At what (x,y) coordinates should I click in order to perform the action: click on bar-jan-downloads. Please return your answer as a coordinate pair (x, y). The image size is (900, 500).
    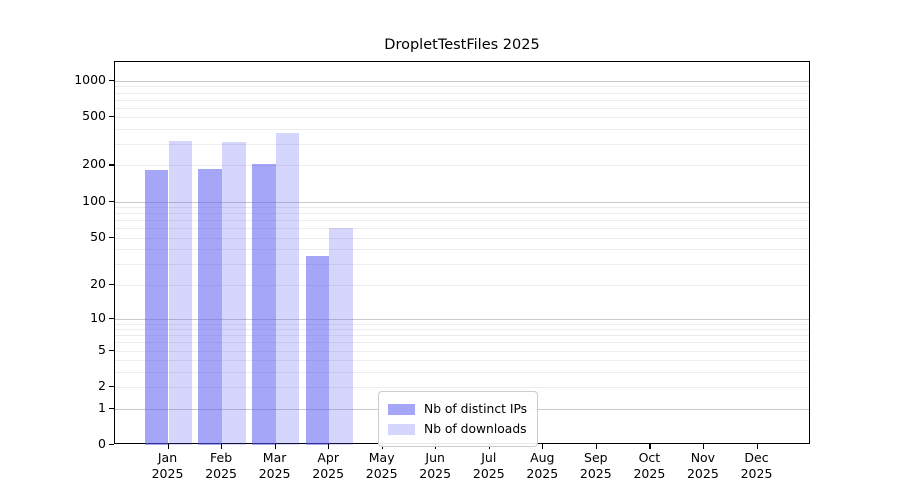
    Looking at the image, I should click on (180, 292).